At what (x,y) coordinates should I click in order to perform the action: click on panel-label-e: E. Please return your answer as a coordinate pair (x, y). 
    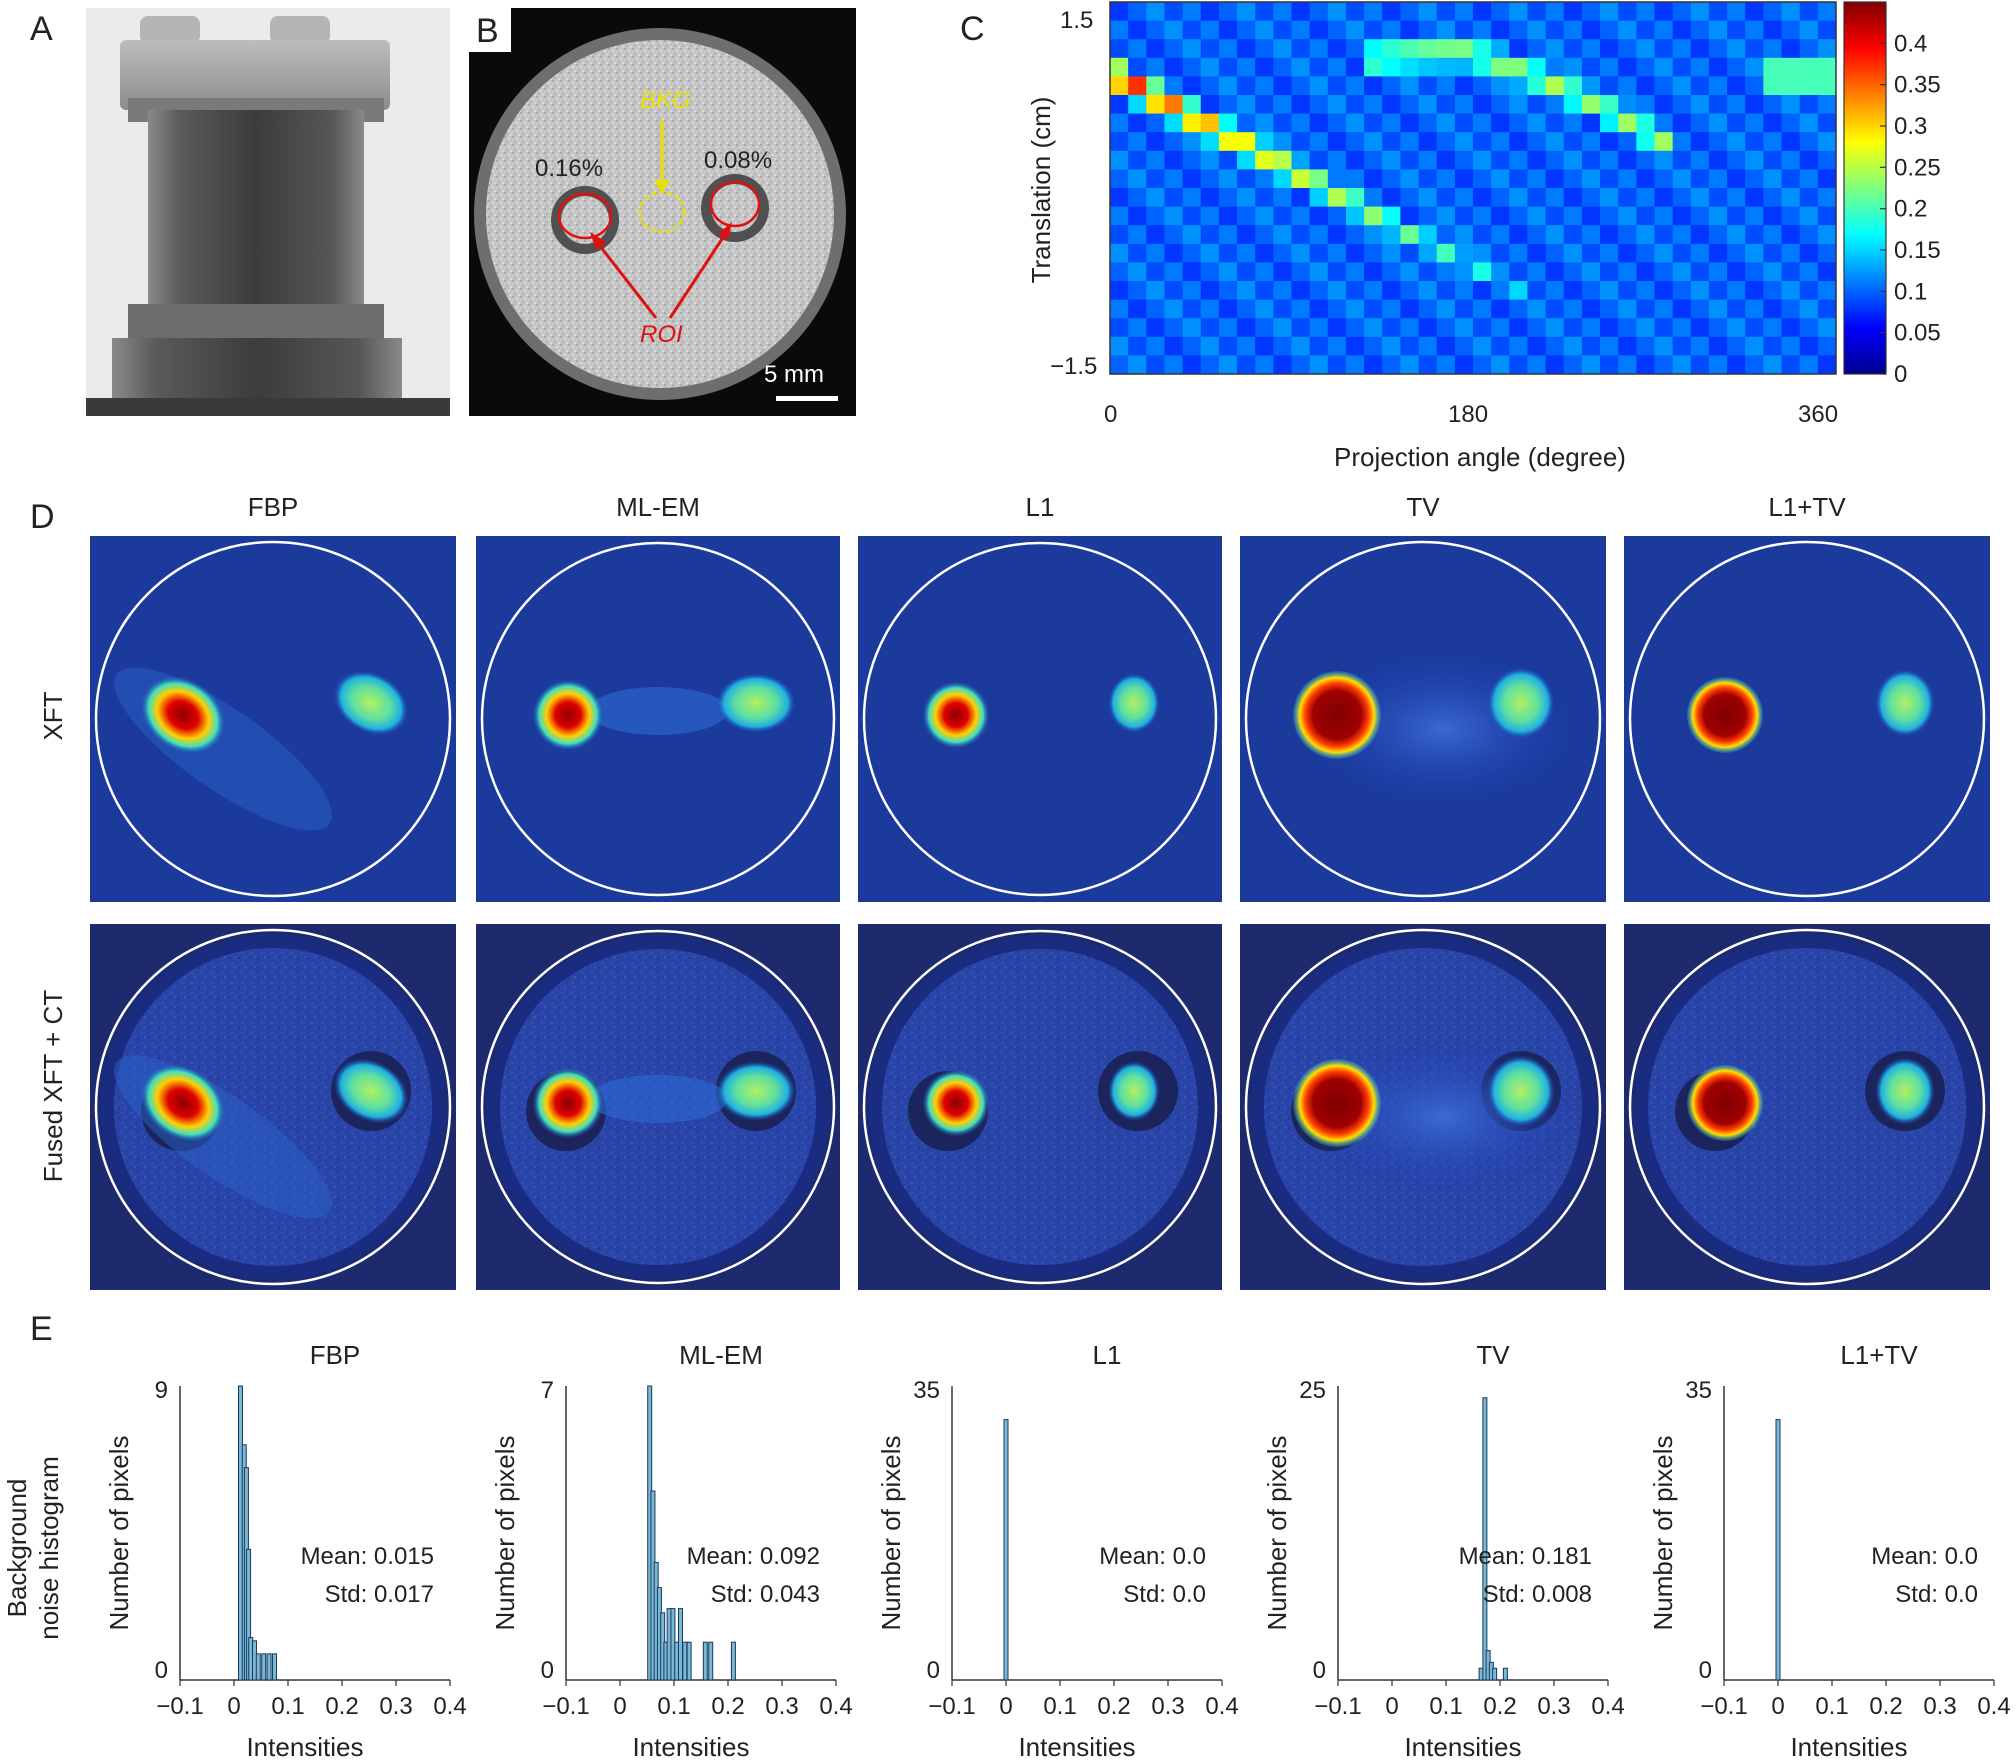
    Looking at the image, I should click on (41, 1329).